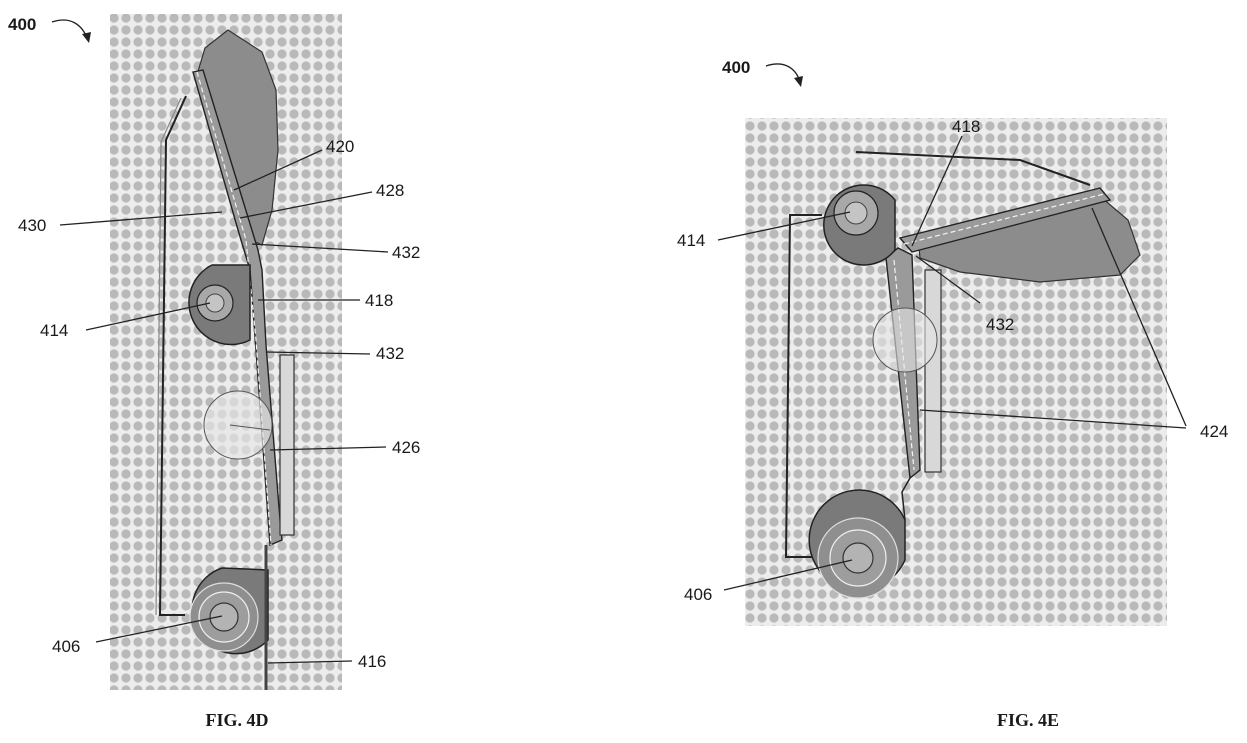 Image resolution: width=1247 pixels, height=743 pixels. I want to click on label-414: 414, so click(54, 330).